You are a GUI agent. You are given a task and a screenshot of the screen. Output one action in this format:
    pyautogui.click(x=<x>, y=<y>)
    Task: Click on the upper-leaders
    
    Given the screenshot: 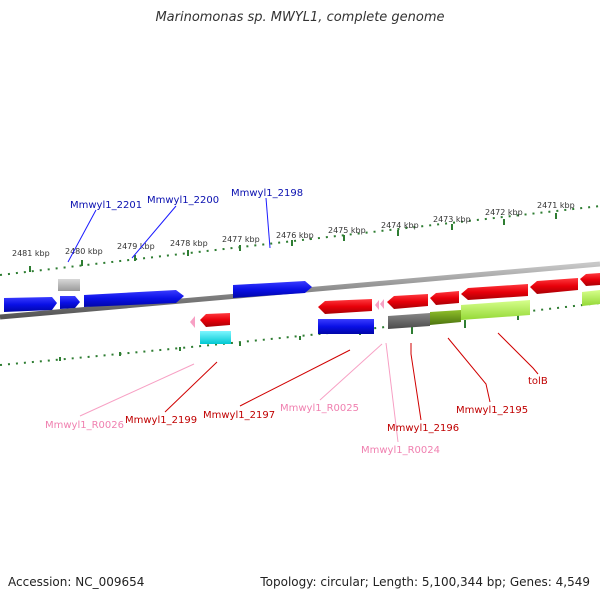 What is the action you would take?
    pyautogui.click(x=169, y=230)
    